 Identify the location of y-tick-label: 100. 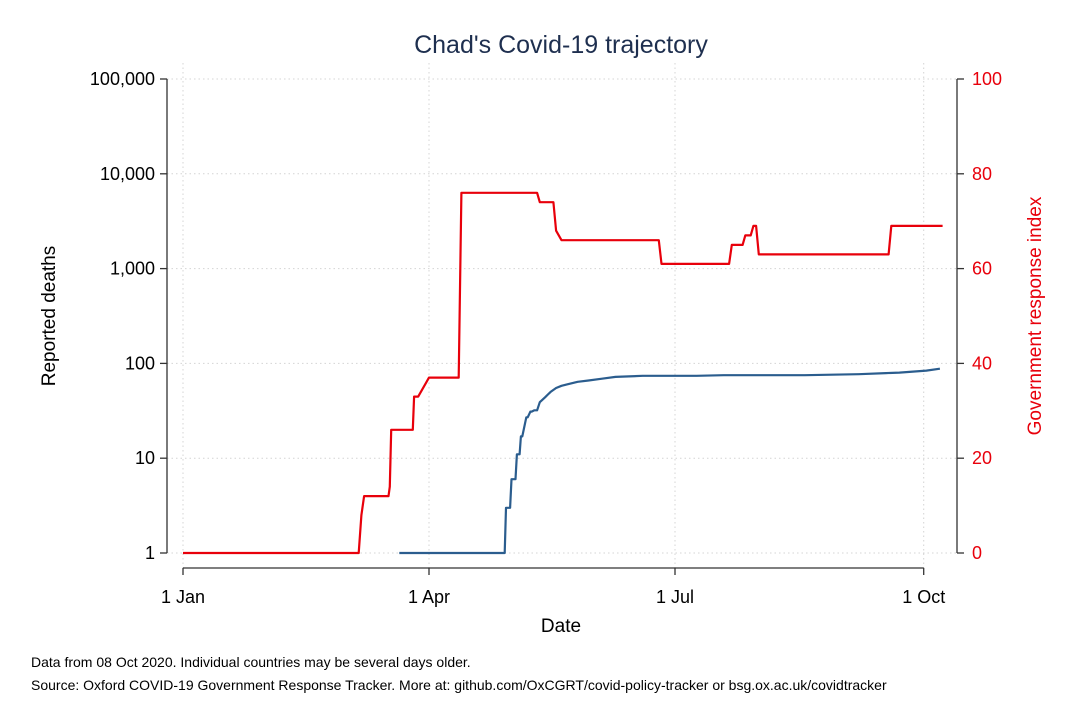
(140, 363).